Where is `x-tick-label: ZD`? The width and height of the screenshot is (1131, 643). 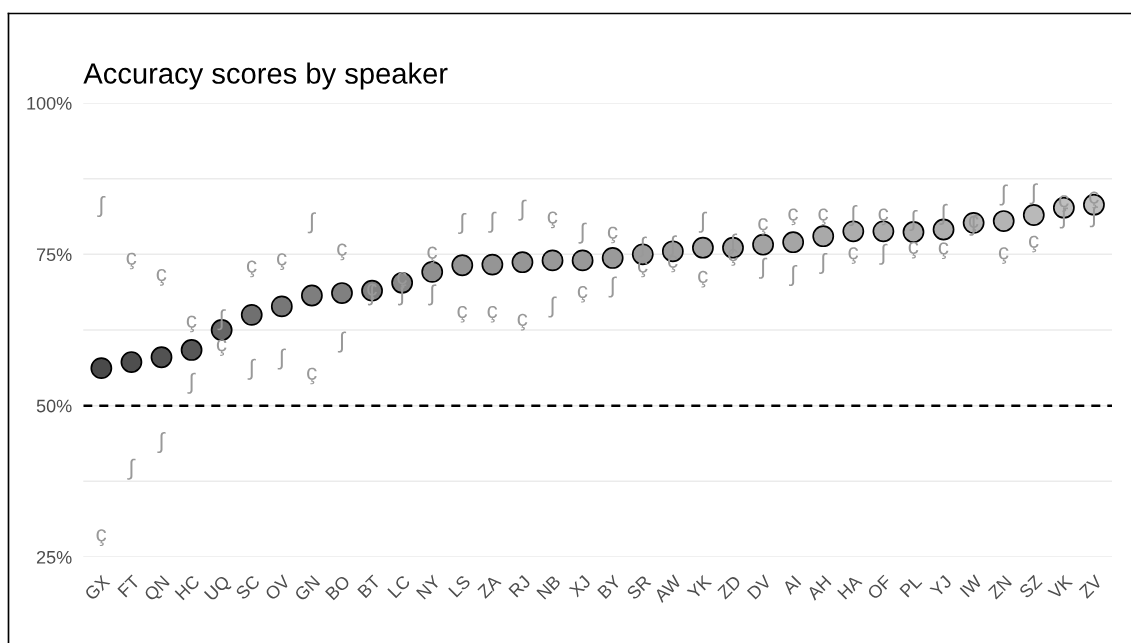 x-tick-label: ZD is located at coordinates (729, 587).